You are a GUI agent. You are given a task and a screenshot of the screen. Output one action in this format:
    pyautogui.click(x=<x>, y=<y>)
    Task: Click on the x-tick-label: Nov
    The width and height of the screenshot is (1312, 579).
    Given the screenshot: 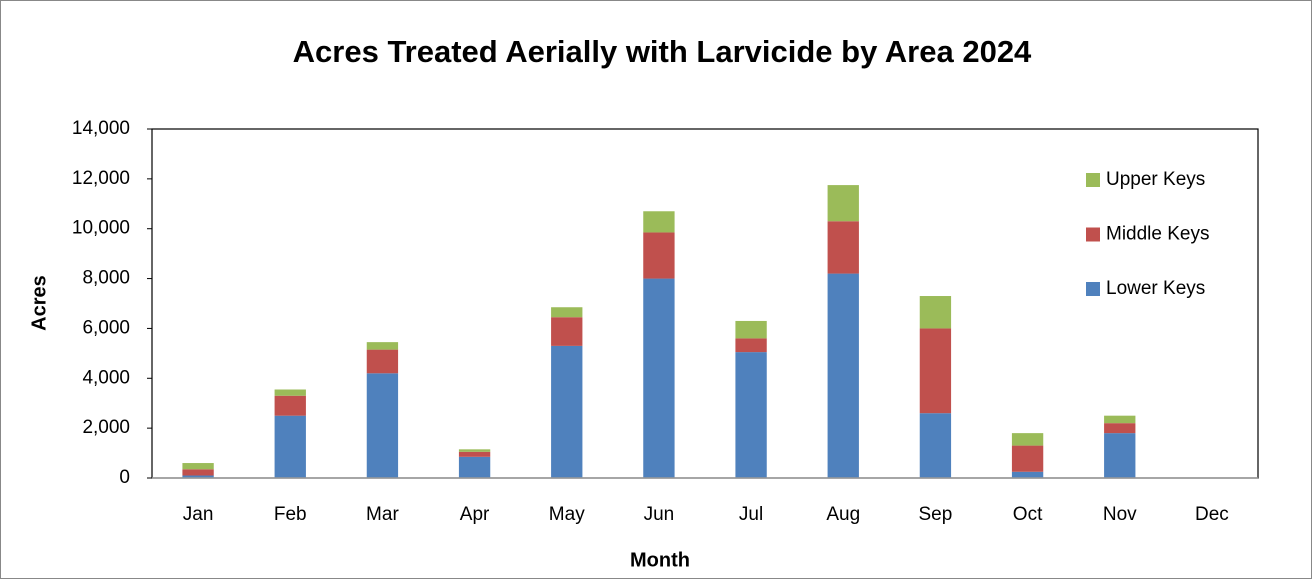 What is the action you would take?
    pyautogui.click(x=1120, y=514)
    